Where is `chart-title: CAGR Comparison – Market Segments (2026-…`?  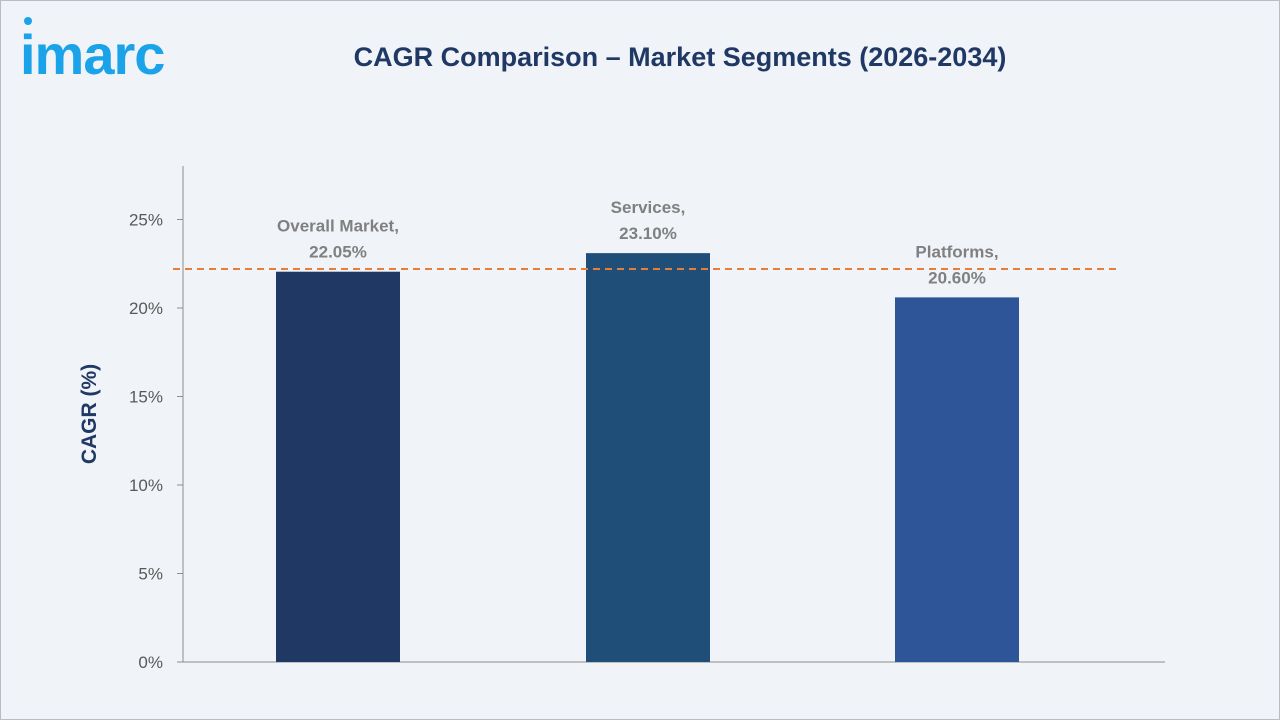 chart-title: CAGR Comparison – Market Segments (2026-… is located at coordinates (680, 57).